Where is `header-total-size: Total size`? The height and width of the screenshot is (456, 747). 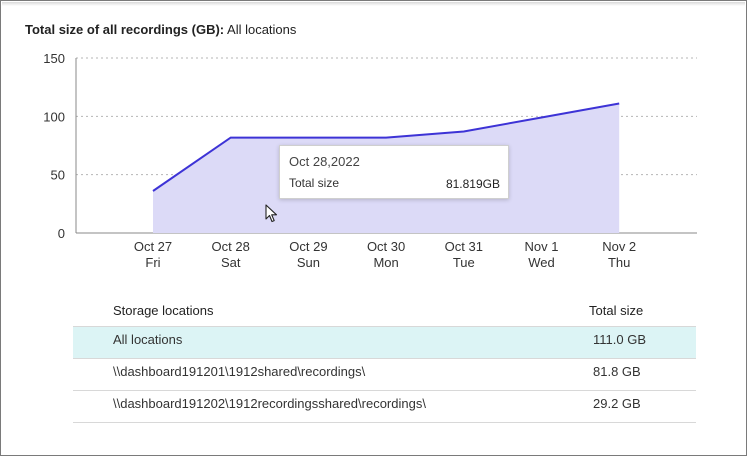 header-total-size: Total size is located at coordinates (616, 310).